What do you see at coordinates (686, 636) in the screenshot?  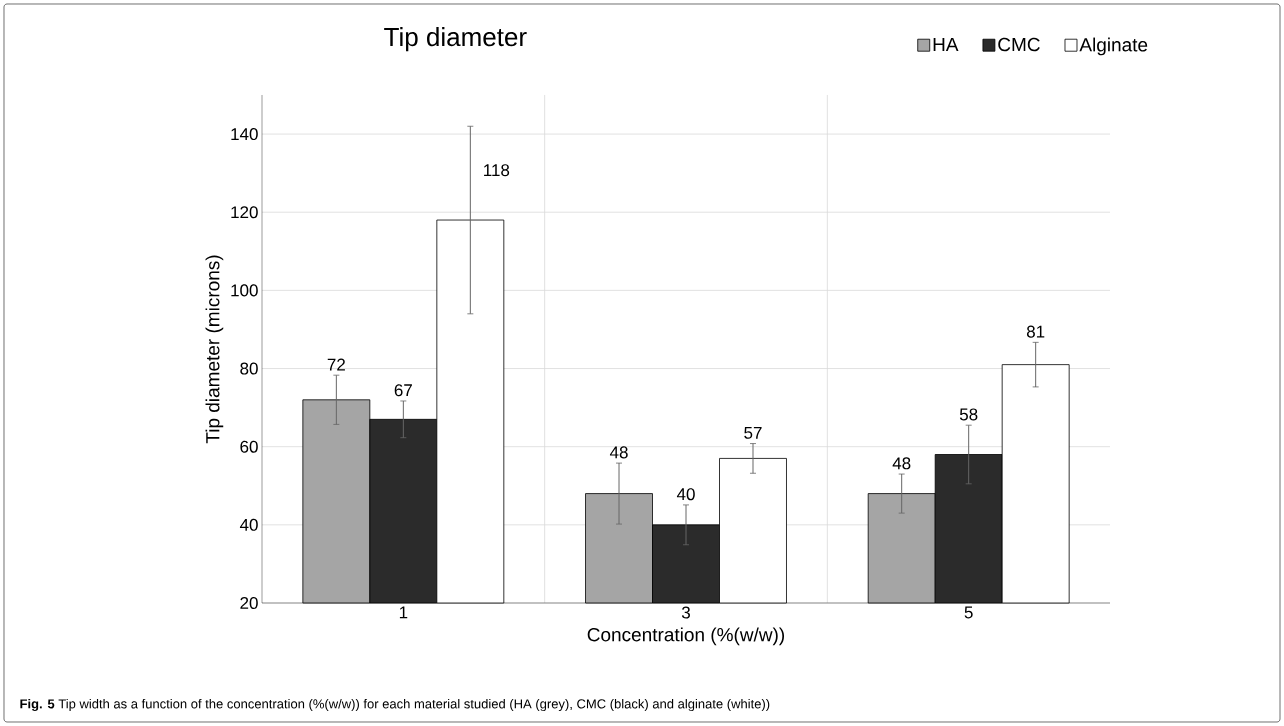 I see `x-axis-title: Concentration (%(w/w))` at bounding box center [686, 636].